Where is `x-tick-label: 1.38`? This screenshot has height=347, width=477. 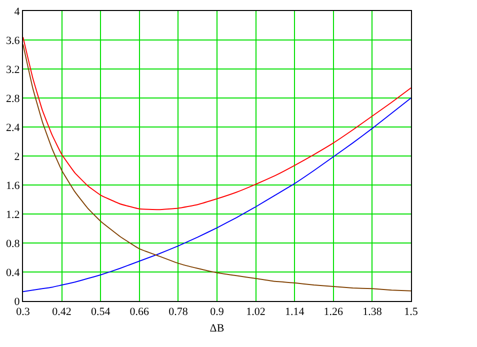 x-tick-label: 1.38 is located at coordinates (372, 312).